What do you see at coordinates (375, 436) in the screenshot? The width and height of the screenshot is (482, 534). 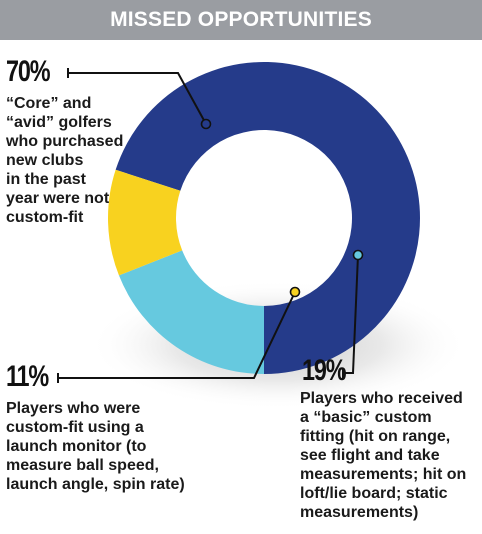 I see `basic-description-line: fitting (hit on range,` at bounding box center [375, 436].